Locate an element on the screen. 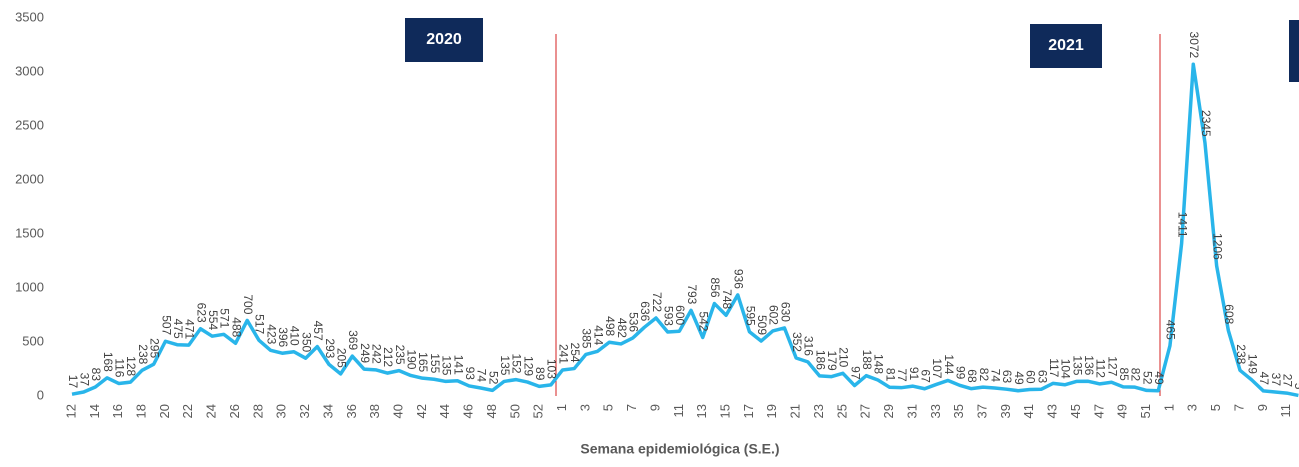 Image resolution: width=1299 pixels, height=467 pixels. data-label: 369 is located at coordinates (353, 340).